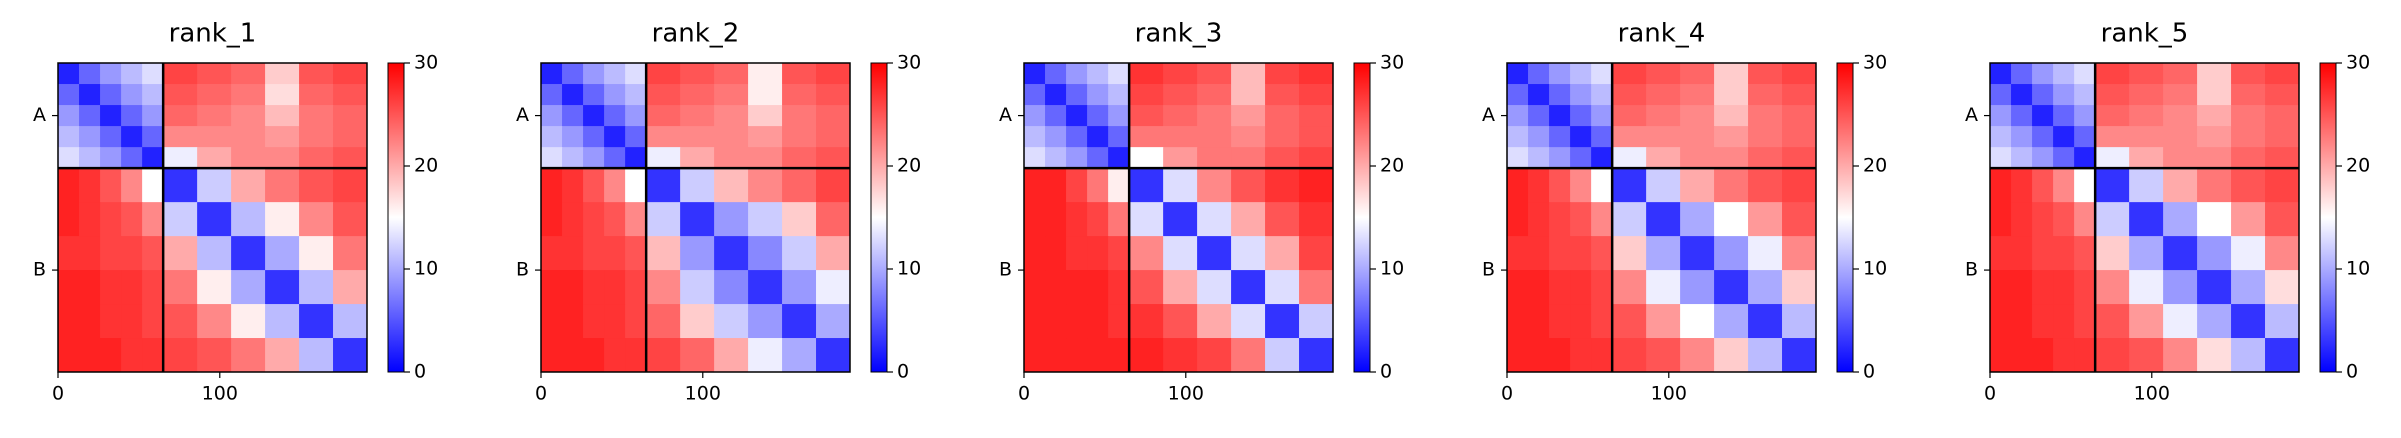  Describe the element at coordinates (1507, 394) in the screenshot. I see `x-tick-label: 0` at that location.